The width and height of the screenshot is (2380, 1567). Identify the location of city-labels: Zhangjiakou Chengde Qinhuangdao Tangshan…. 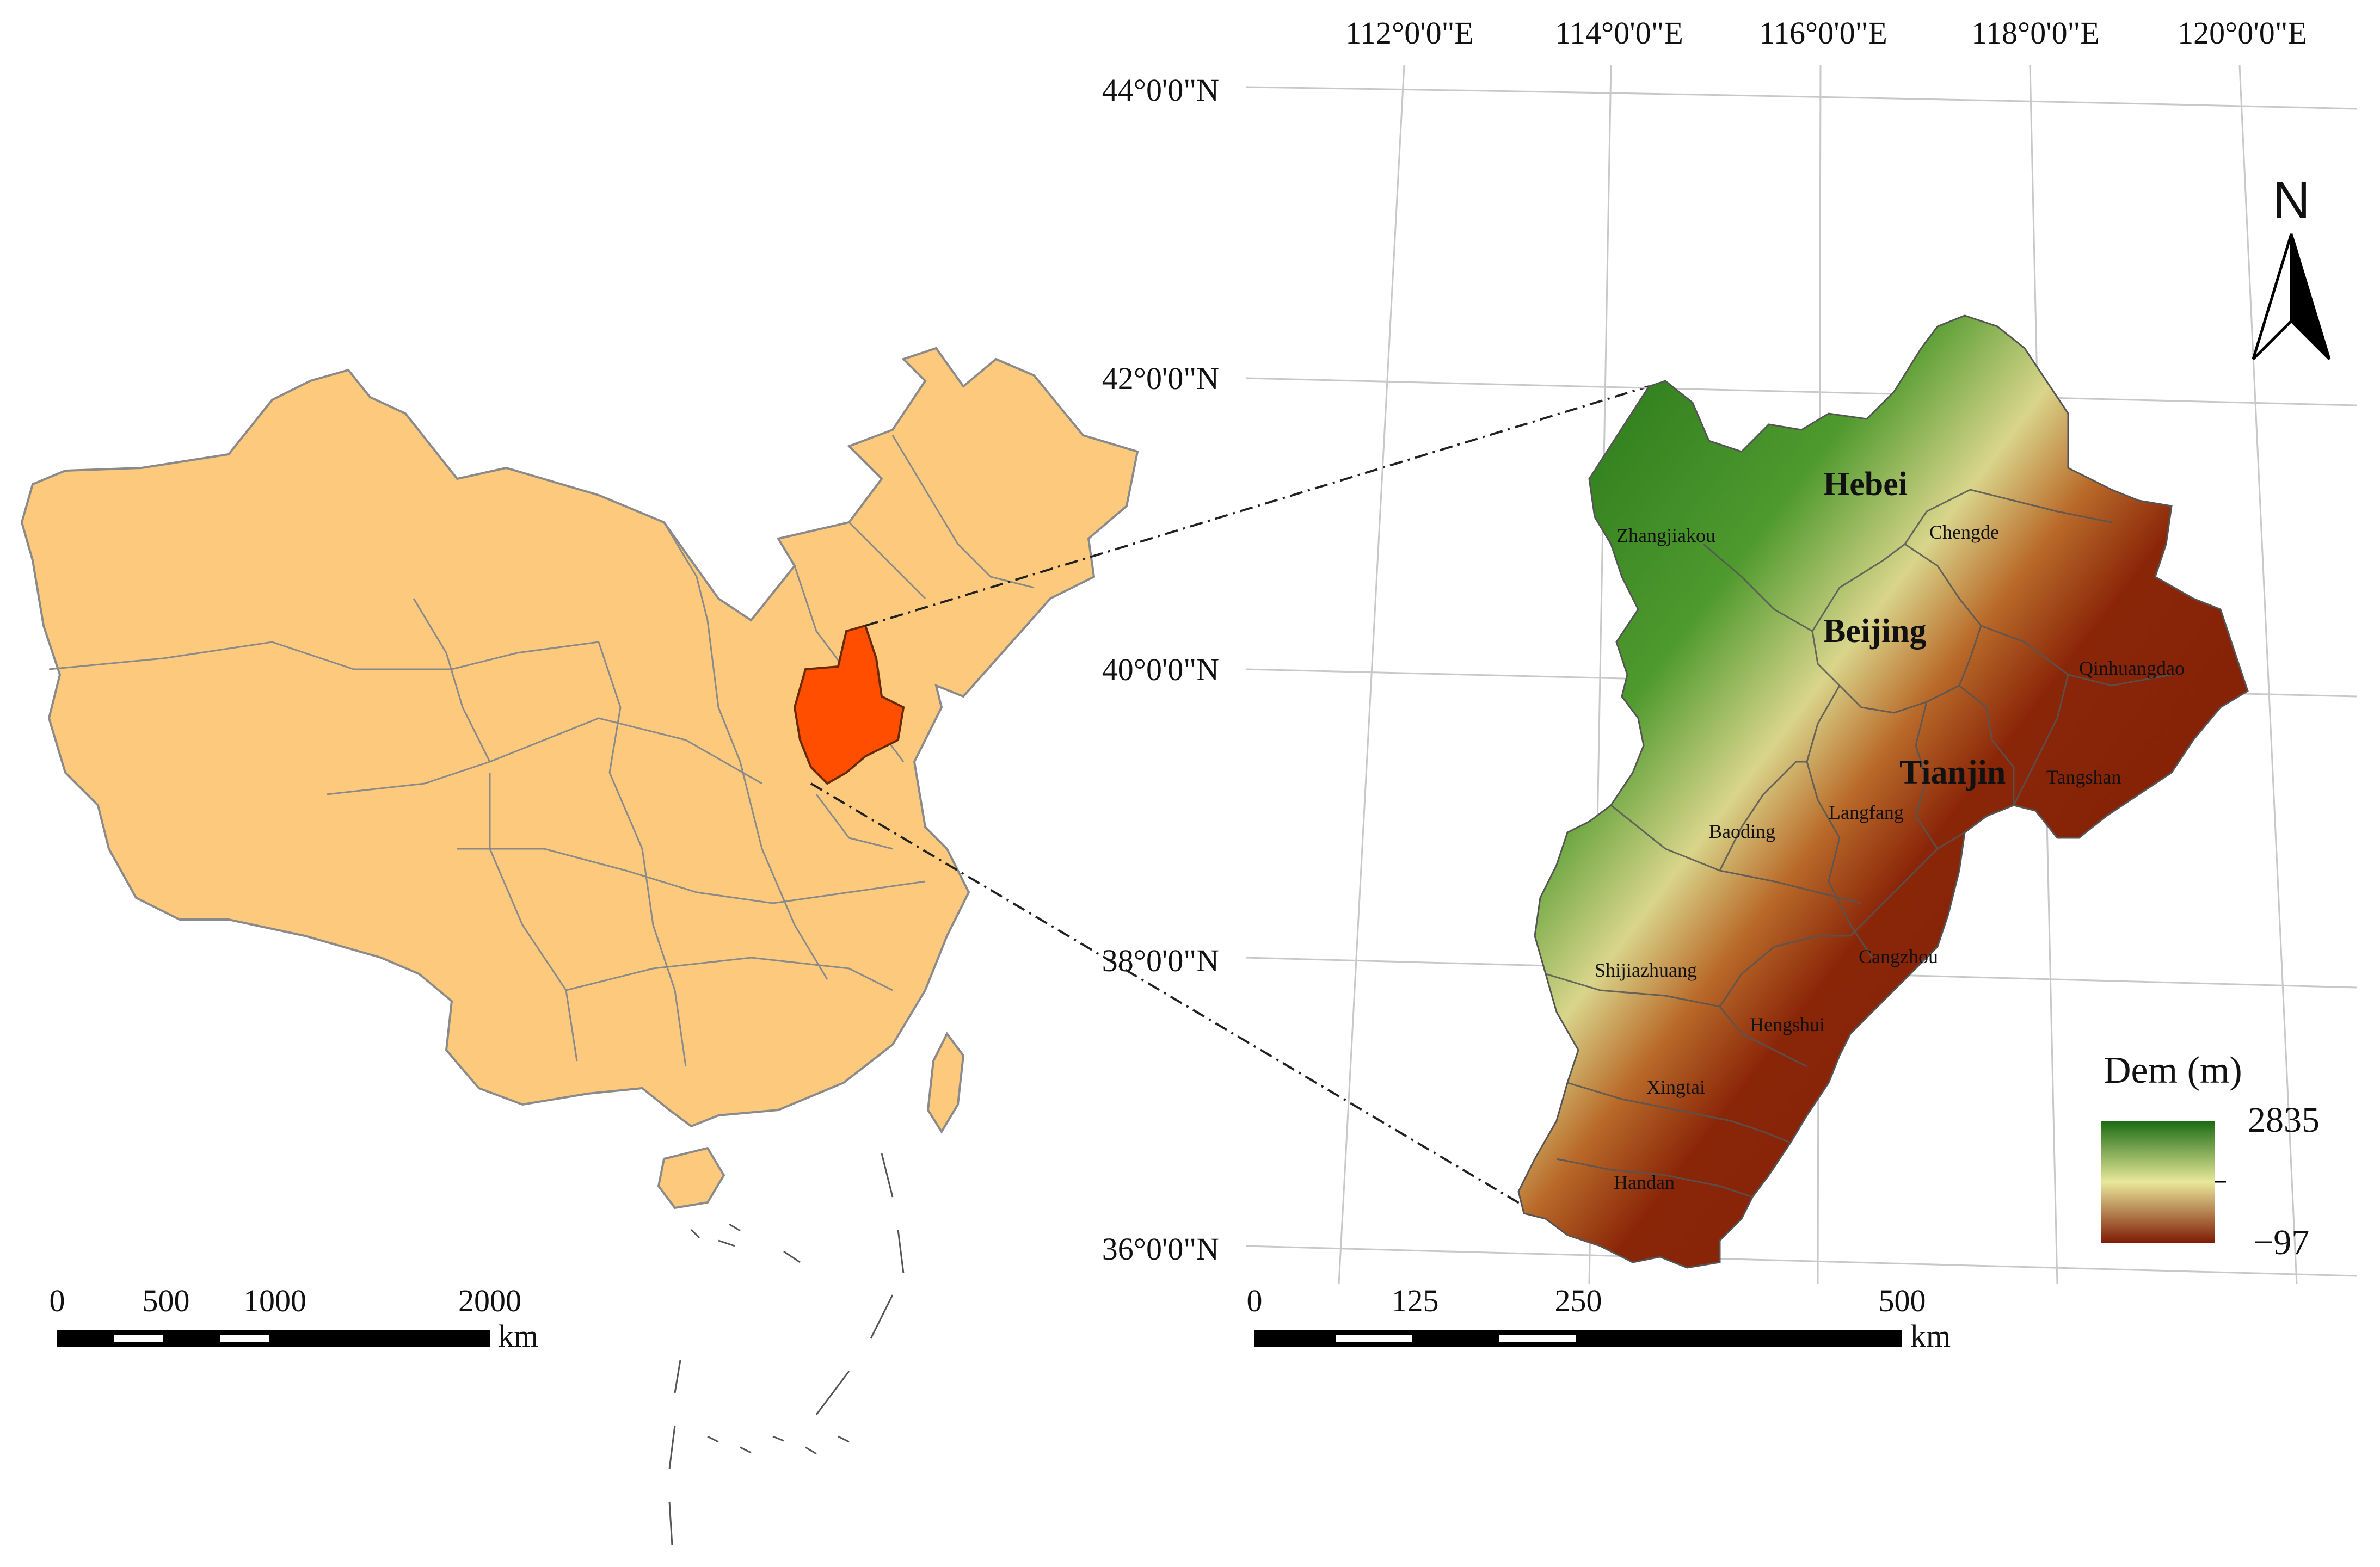
(1890, 857).